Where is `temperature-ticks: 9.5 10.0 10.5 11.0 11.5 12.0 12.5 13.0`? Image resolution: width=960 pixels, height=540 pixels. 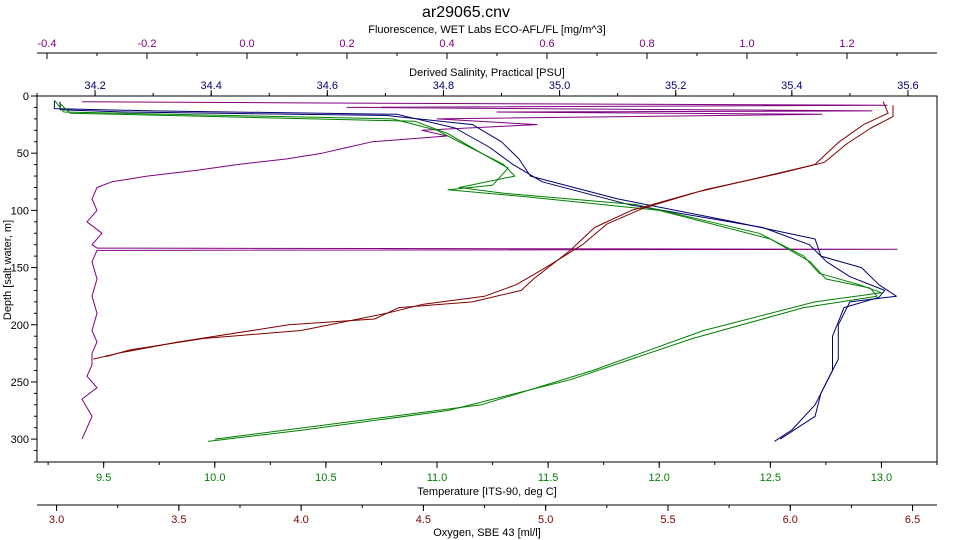
temperature-ticks: 9.5 10.0 10.5 11.0 11.5 12.0 12.5 13.0 is located at coordinates (492, 473).